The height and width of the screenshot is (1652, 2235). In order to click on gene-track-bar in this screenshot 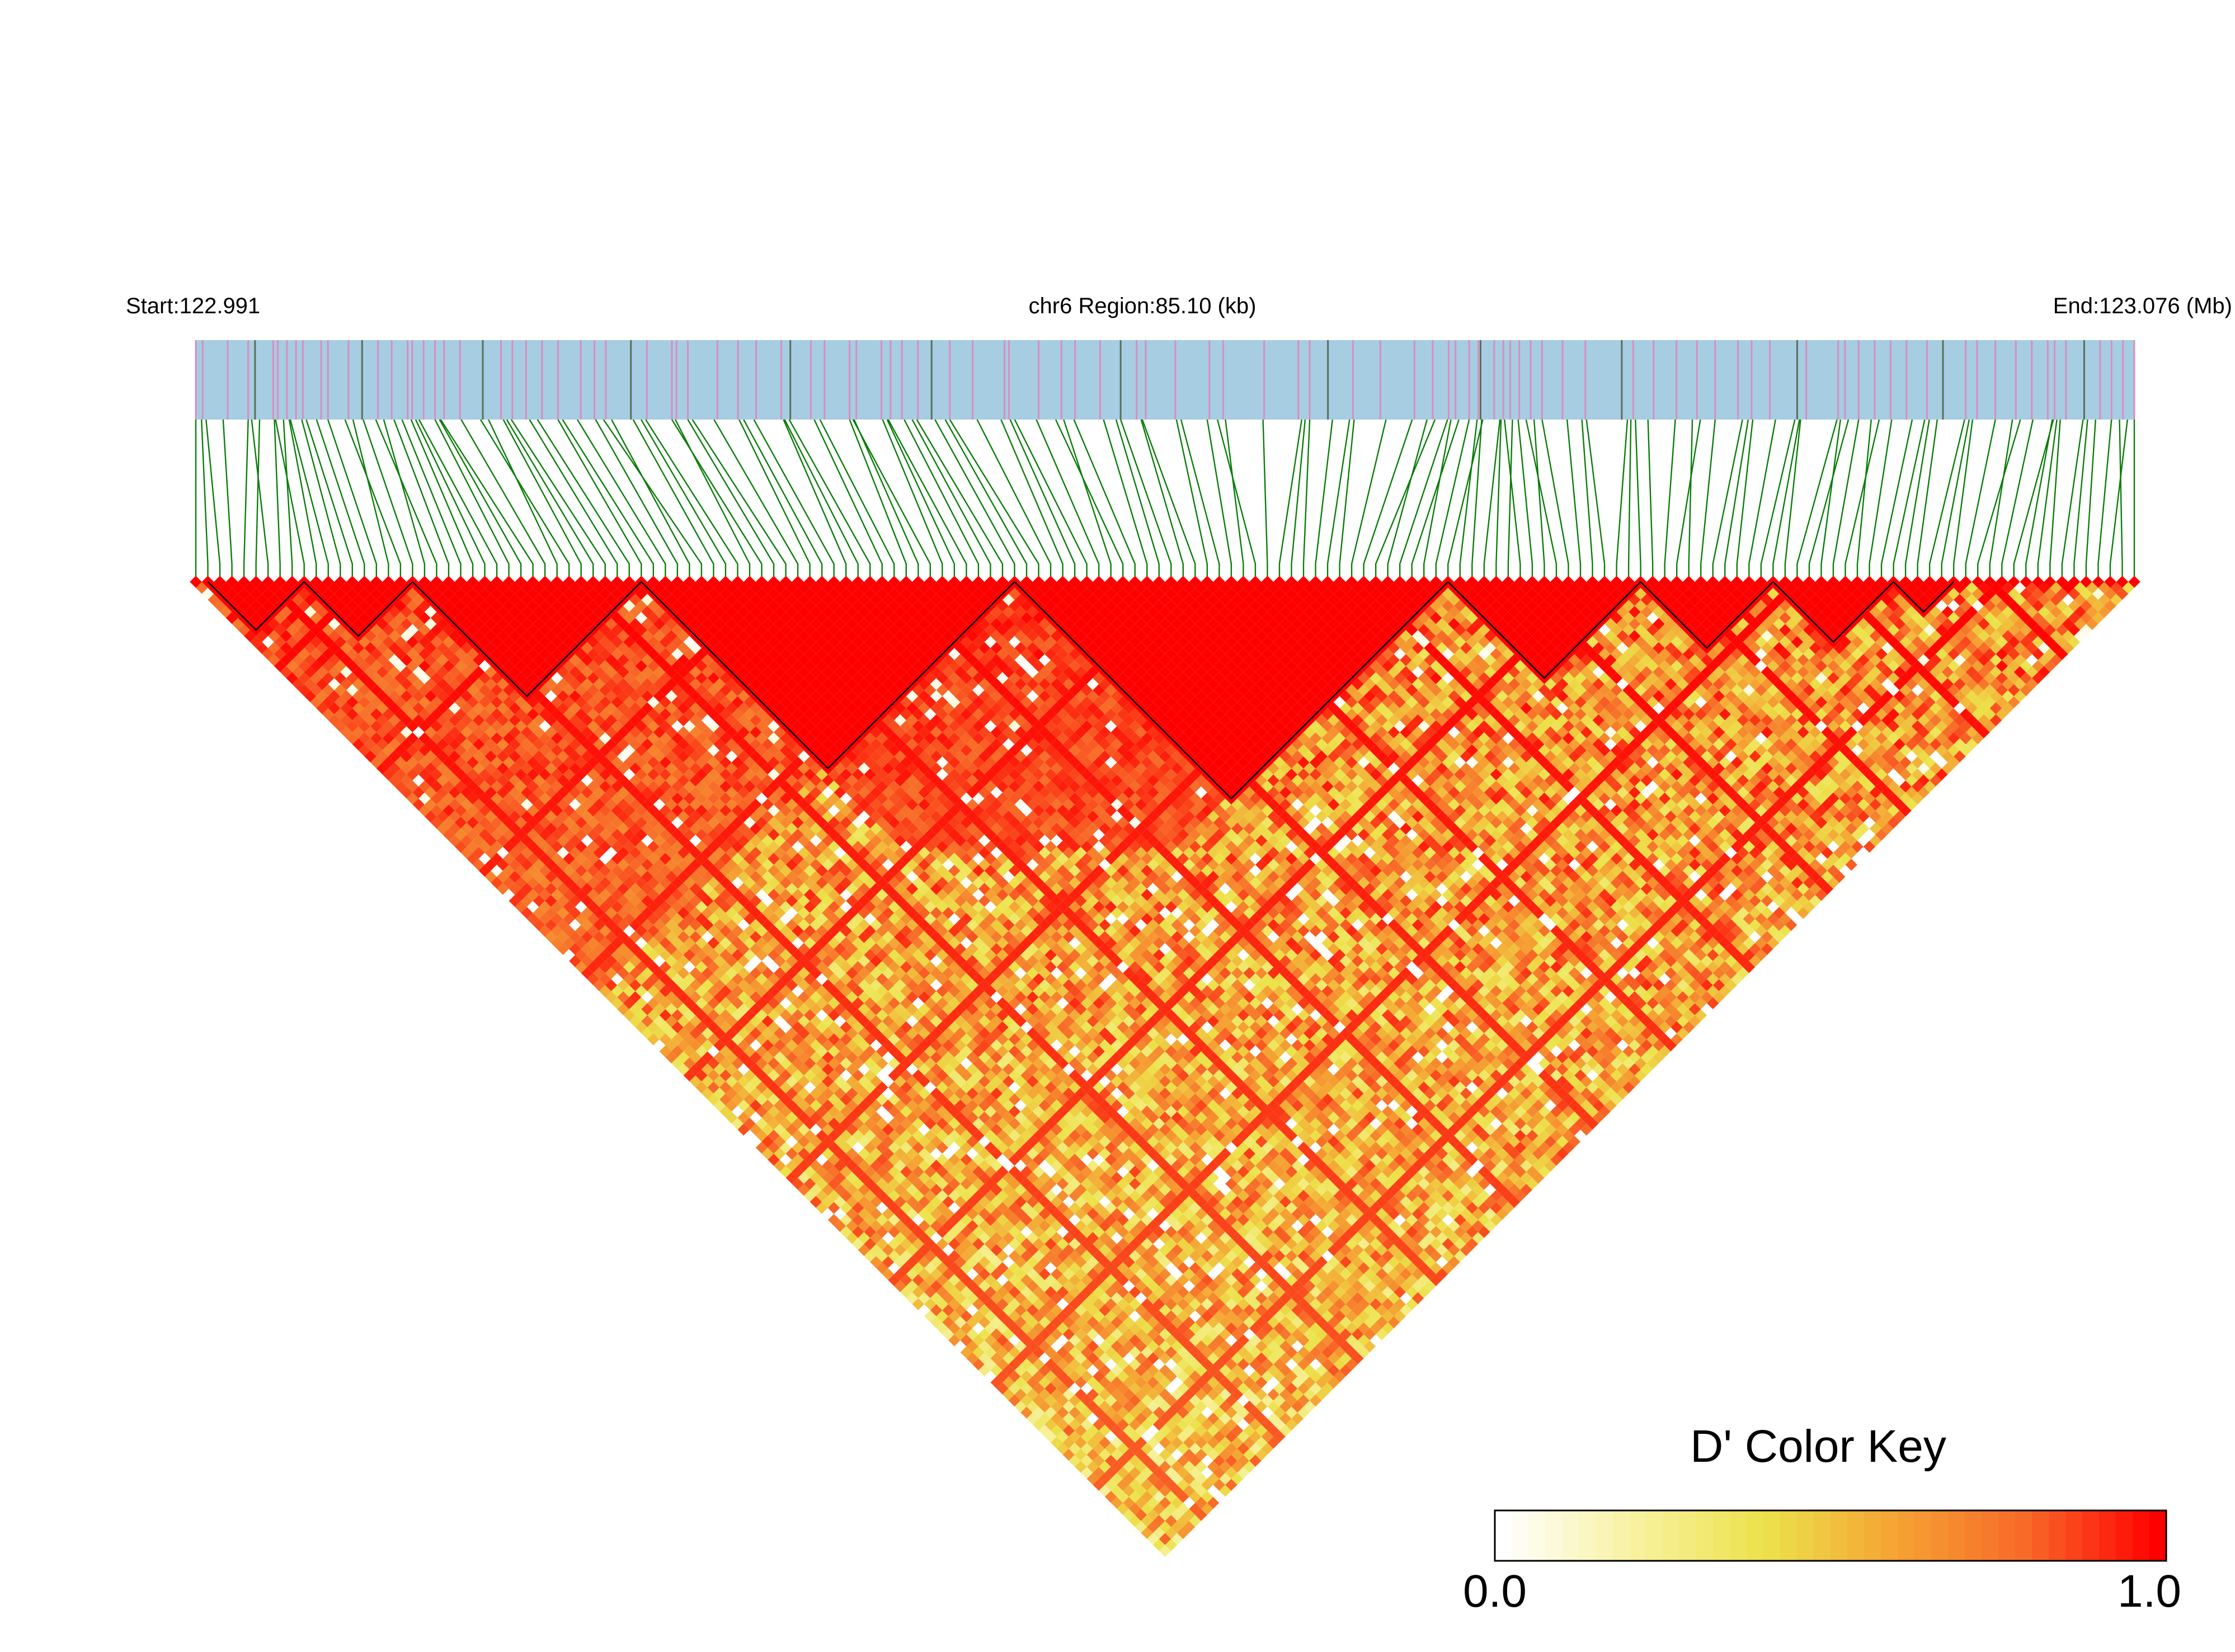, I will do `click(1165, 380)`.